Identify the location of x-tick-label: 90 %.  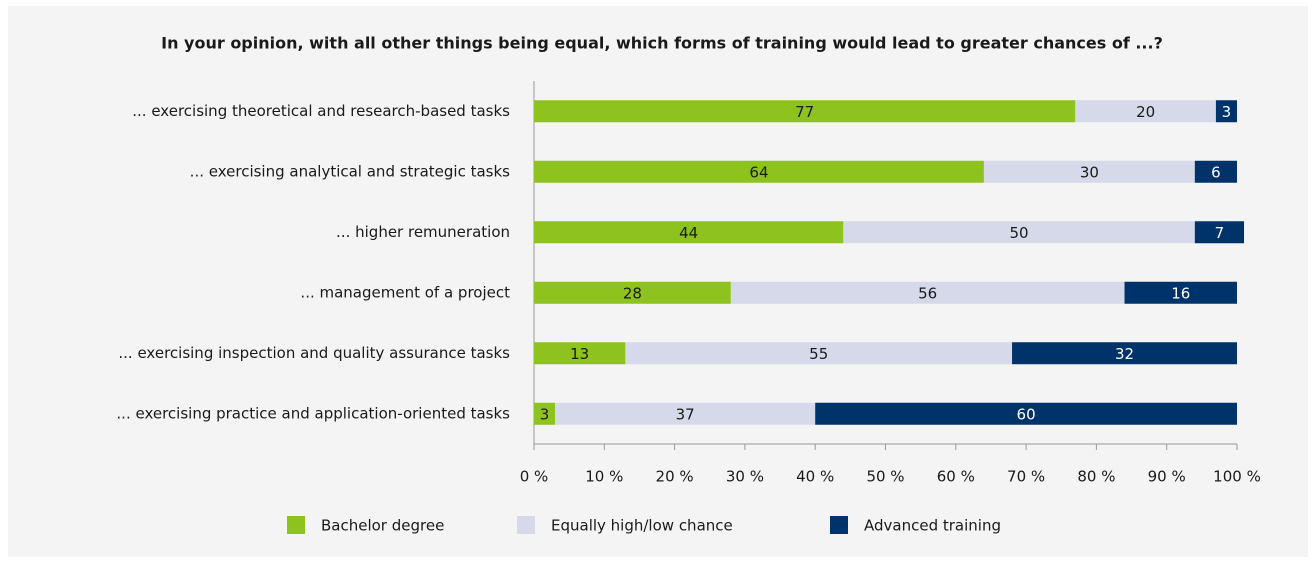
(1167, 477).